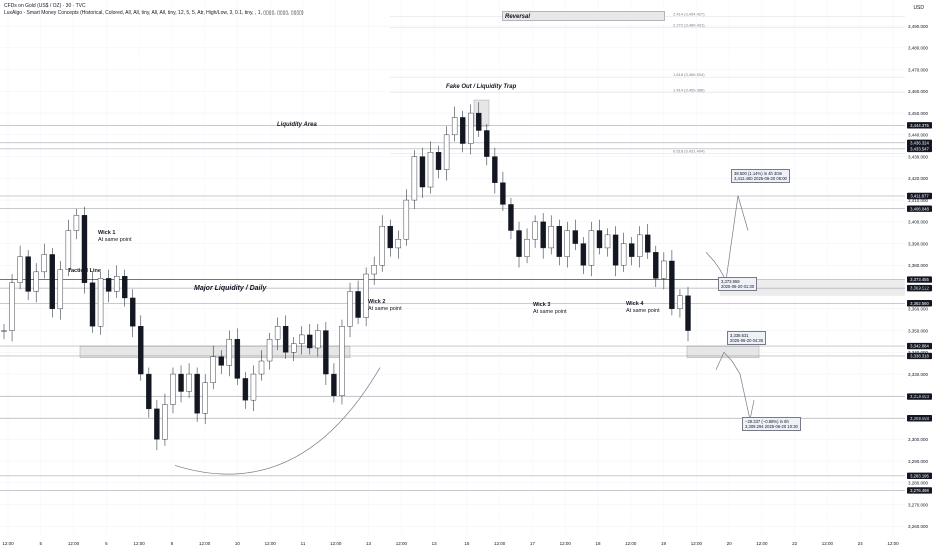 This screenshot has height=550, width=932. What do you see at coordinates (172, 543) in the screenshot?
I see `x-tick-label: 8` at bounding box center [172, 543].